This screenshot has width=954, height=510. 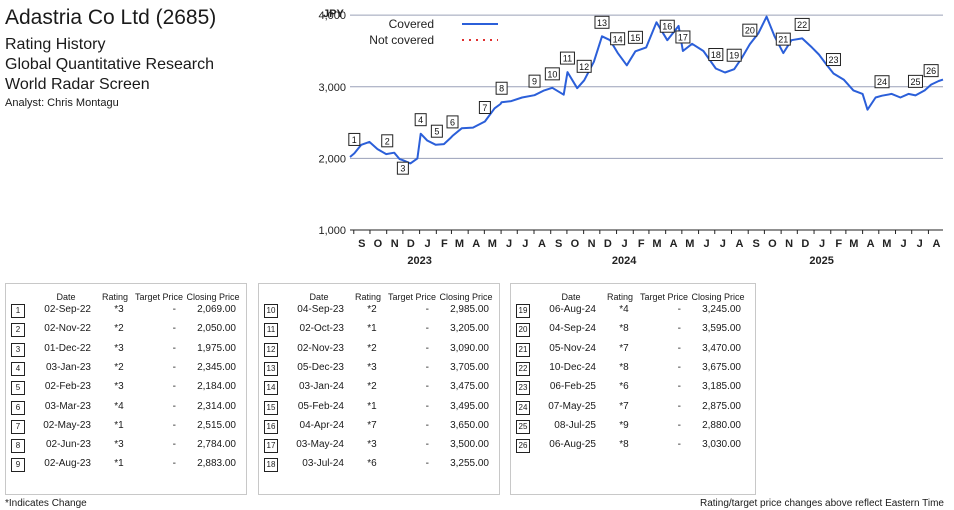 I want to click on year-label: 2025, so click(x=821, y=261).